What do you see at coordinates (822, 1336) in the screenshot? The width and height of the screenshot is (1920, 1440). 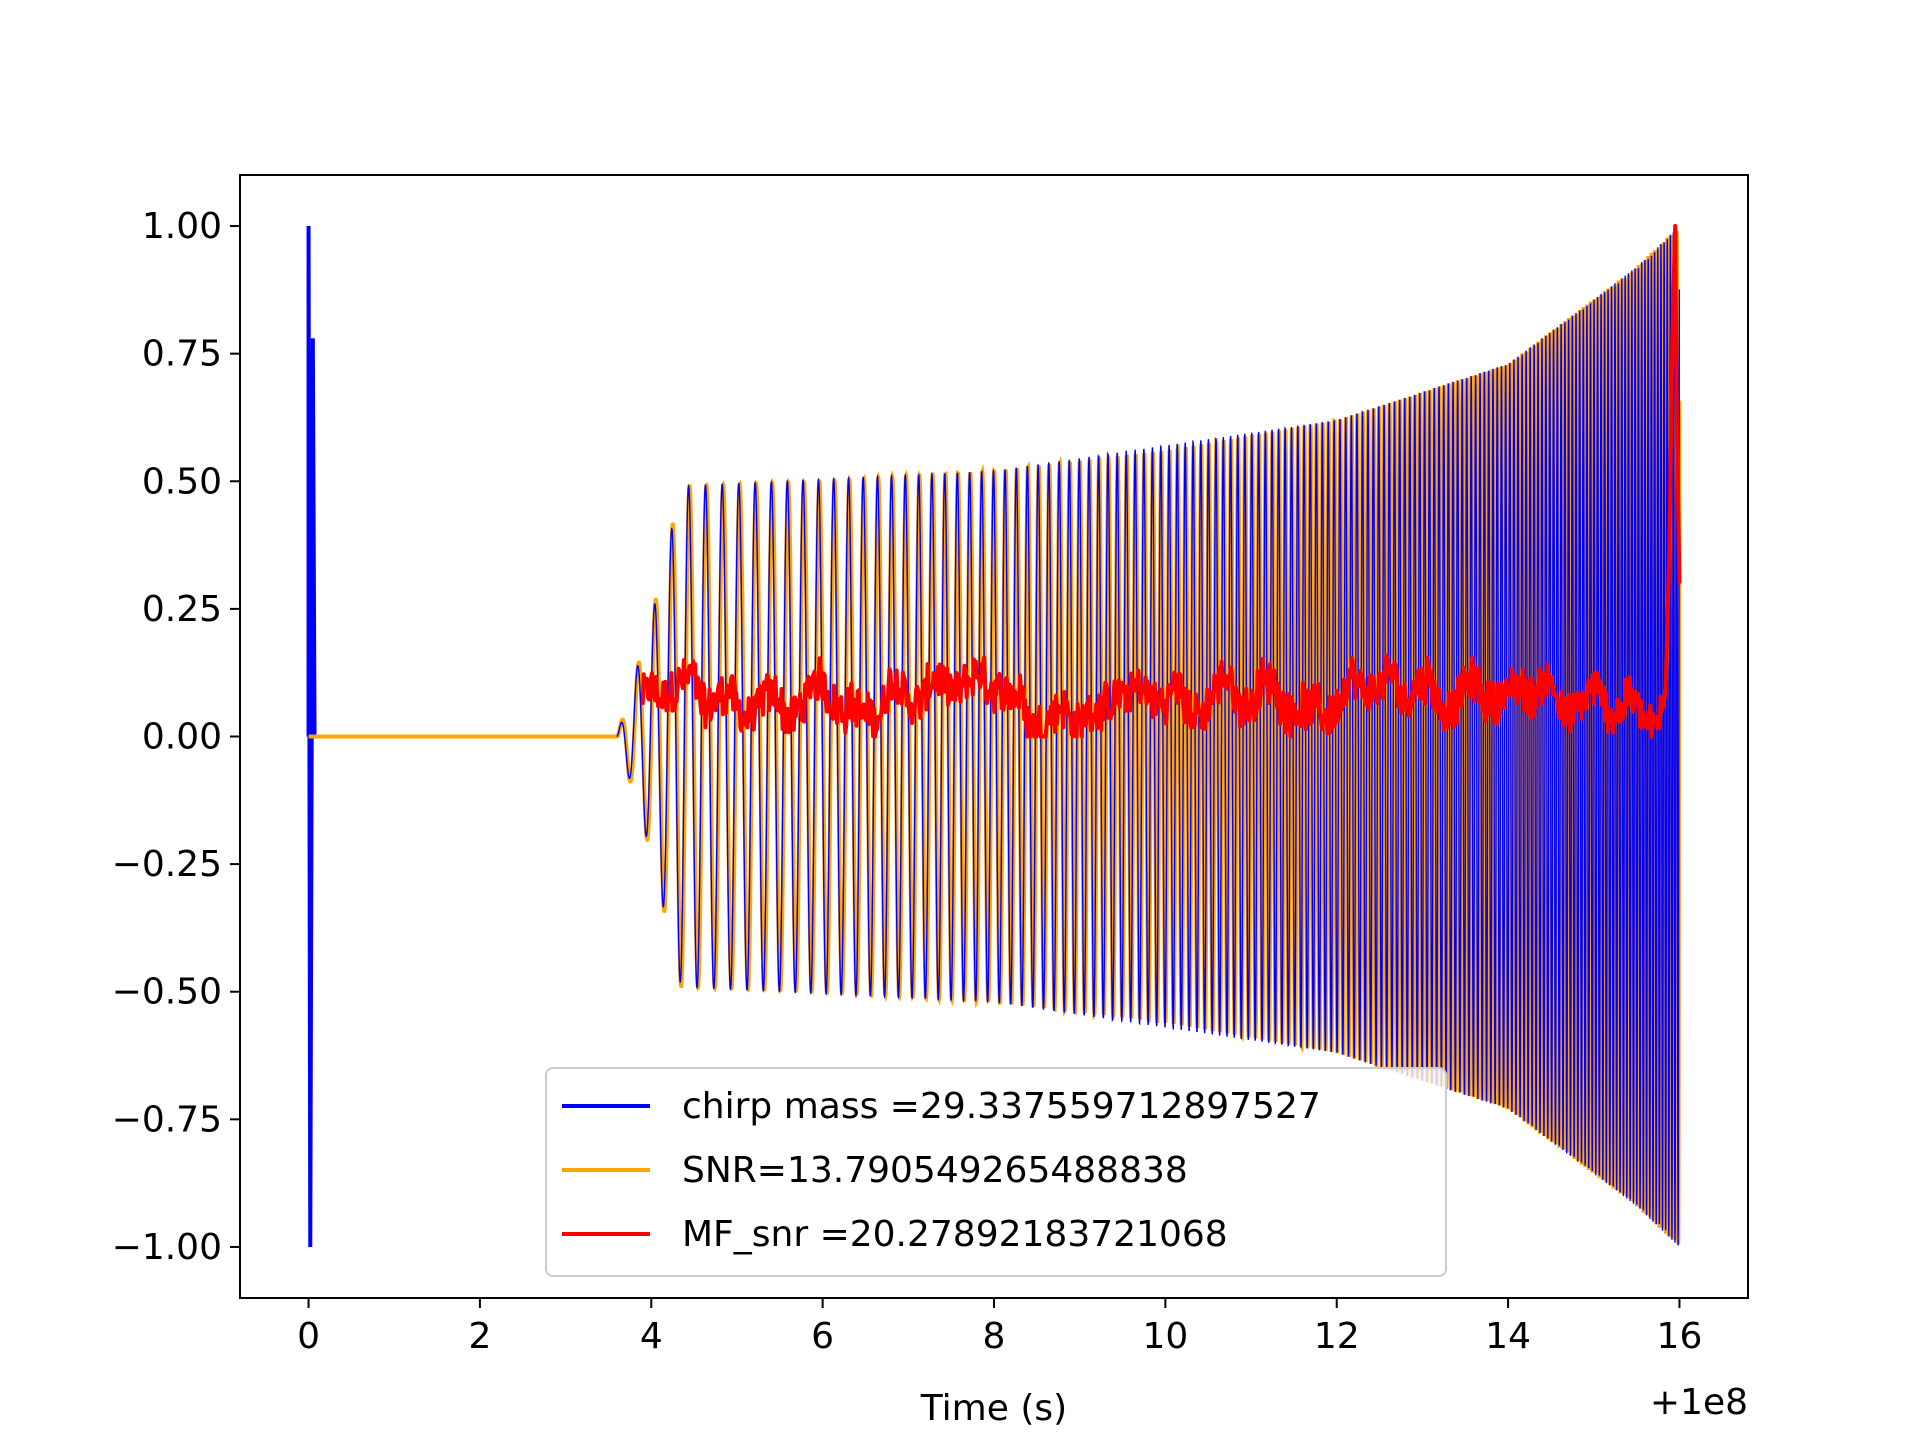 I see `x-tick-label: 6` at bounding box center [822, 1336].